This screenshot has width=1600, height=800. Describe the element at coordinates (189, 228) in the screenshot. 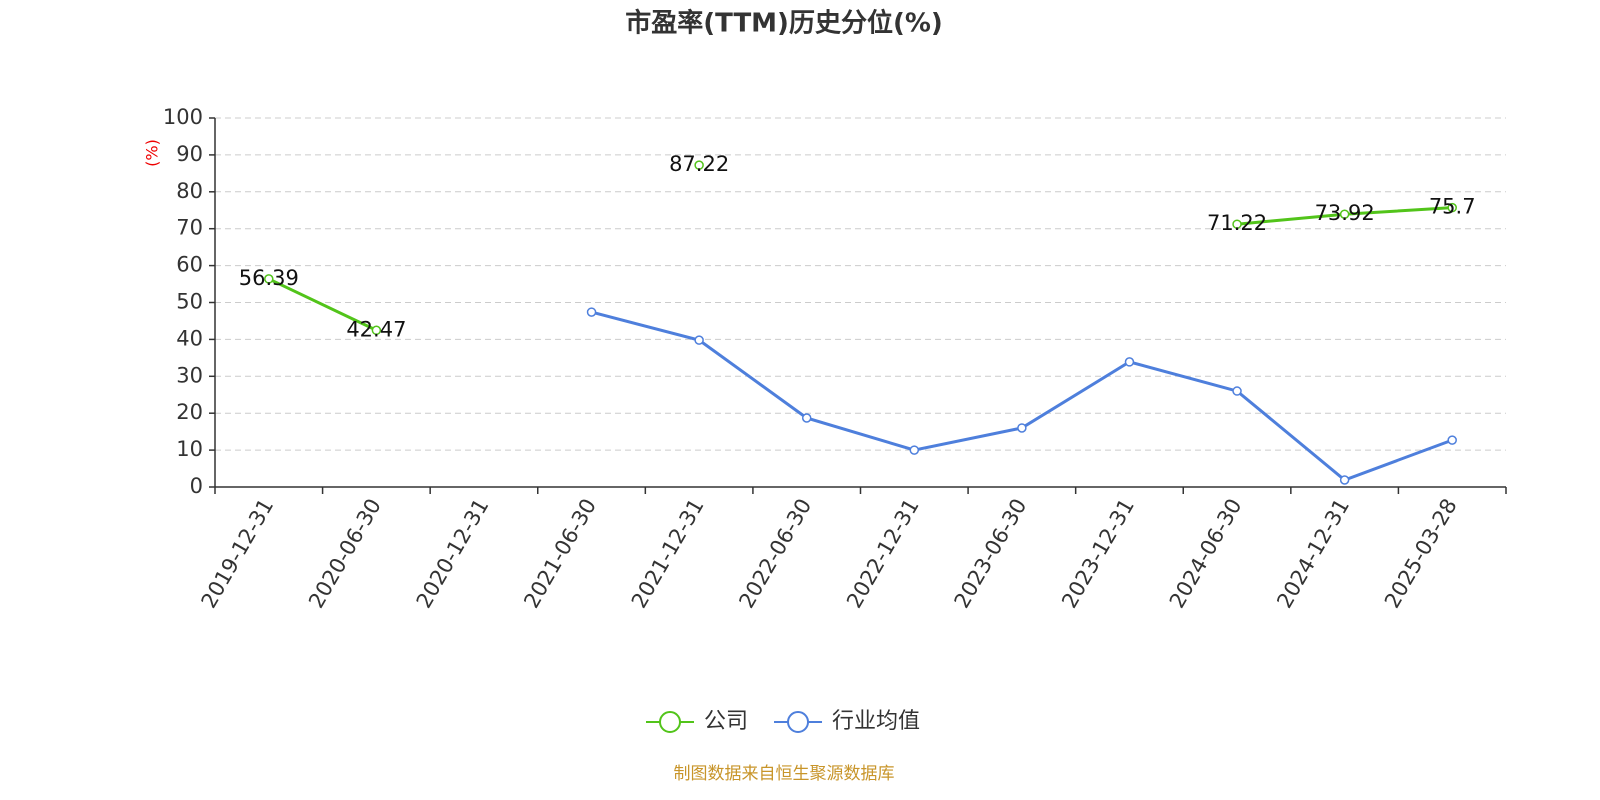

I see `y-tick-label: 70` at that location.